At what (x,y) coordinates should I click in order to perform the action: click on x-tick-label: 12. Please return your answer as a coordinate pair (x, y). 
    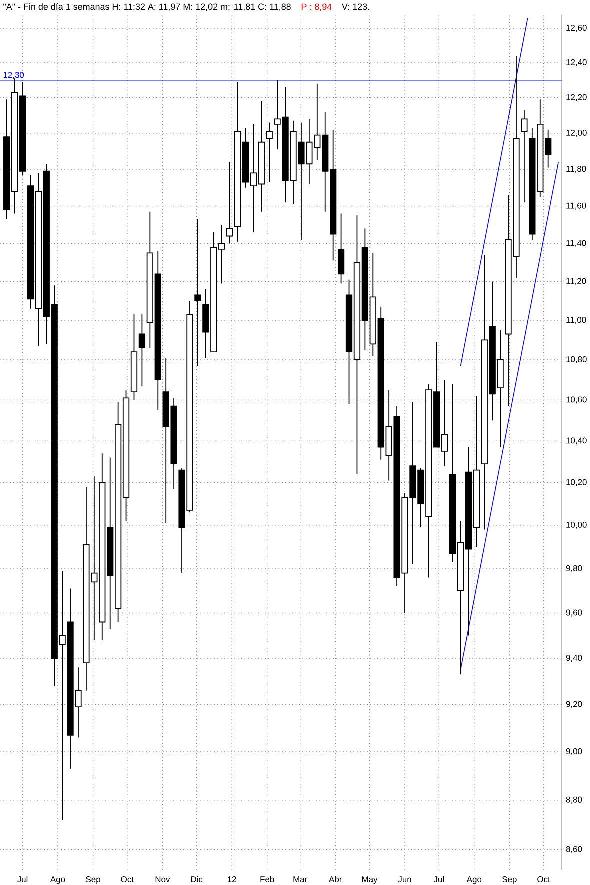
    Looking at the image, I should click on (232, 879).